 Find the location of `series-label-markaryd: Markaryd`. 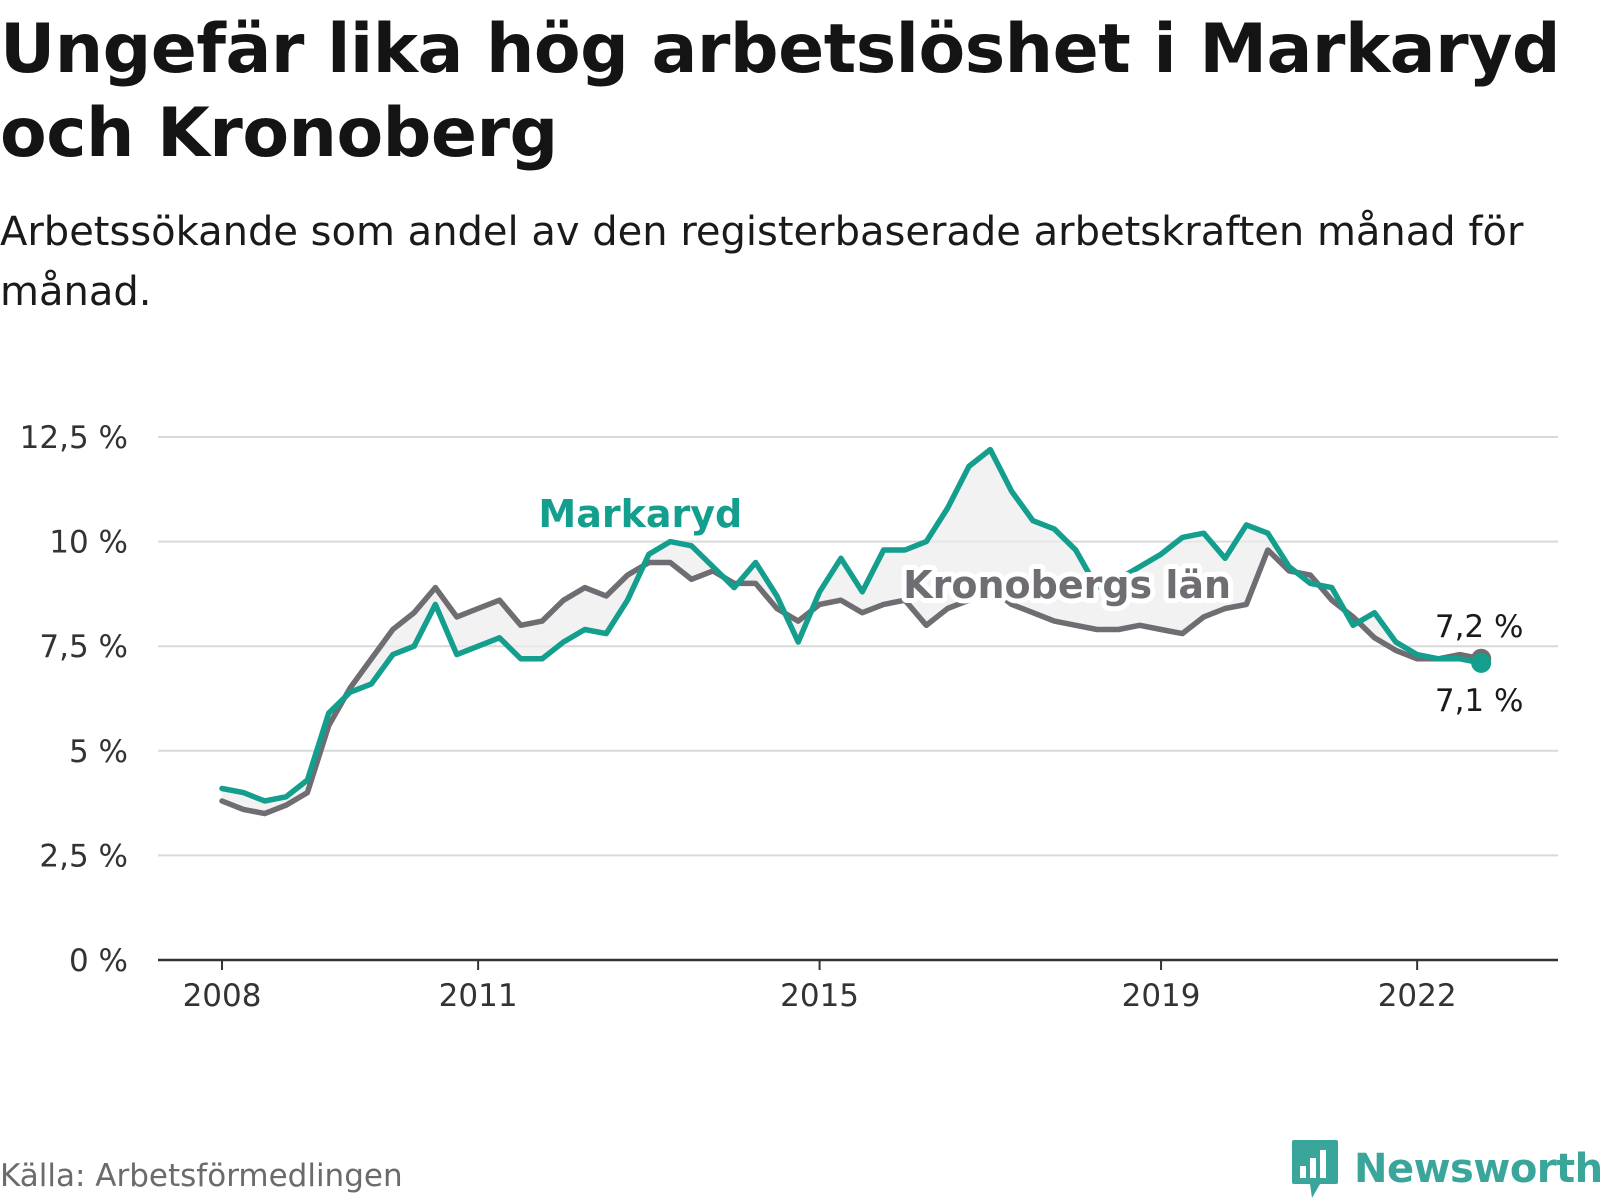

series-label-markaryd: Markaryd is located at coordinates (640, 514).